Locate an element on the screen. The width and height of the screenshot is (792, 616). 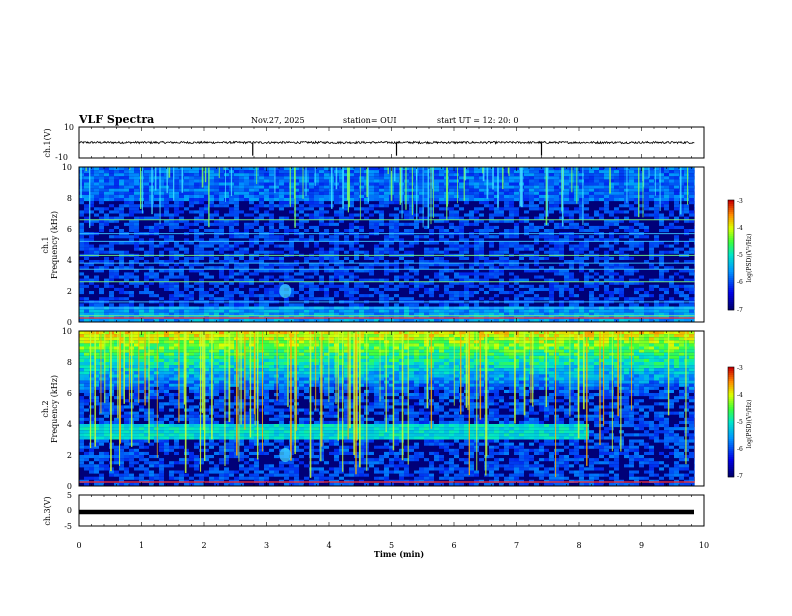
ch1-spec-ytick-8: 8 is located at coordinates (69, 198).